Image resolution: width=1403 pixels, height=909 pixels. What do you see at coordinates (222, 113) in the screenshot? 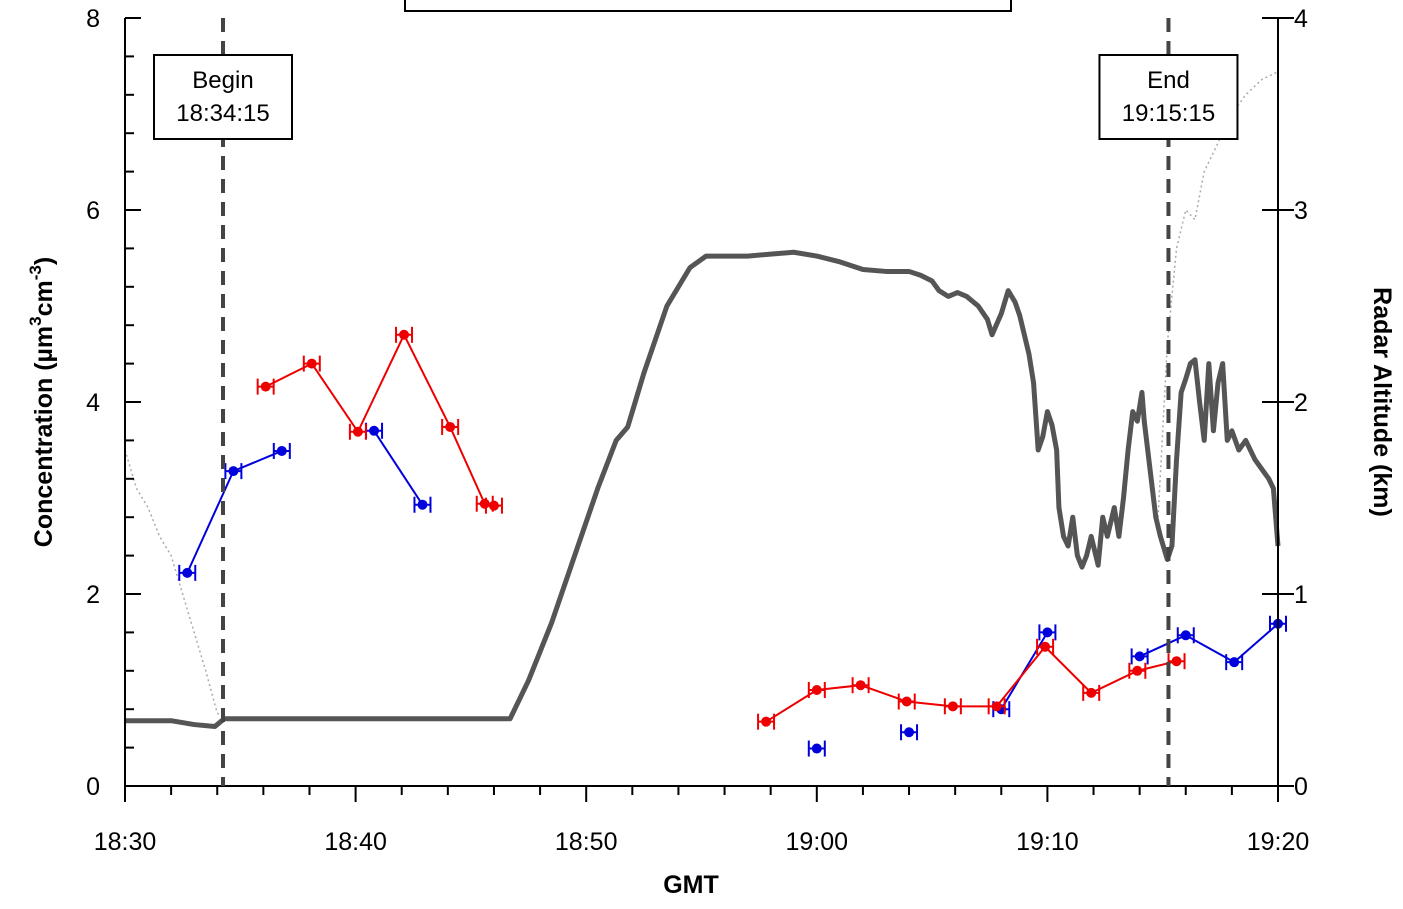
I see `annotation-time: 18:34:15` at bounding box center [222, 113].